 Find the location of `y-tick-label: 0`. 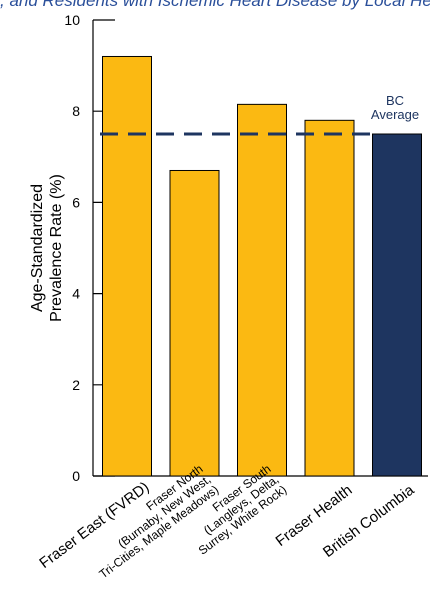

y-tick-label: 0 is located at coordinates (76, 476).